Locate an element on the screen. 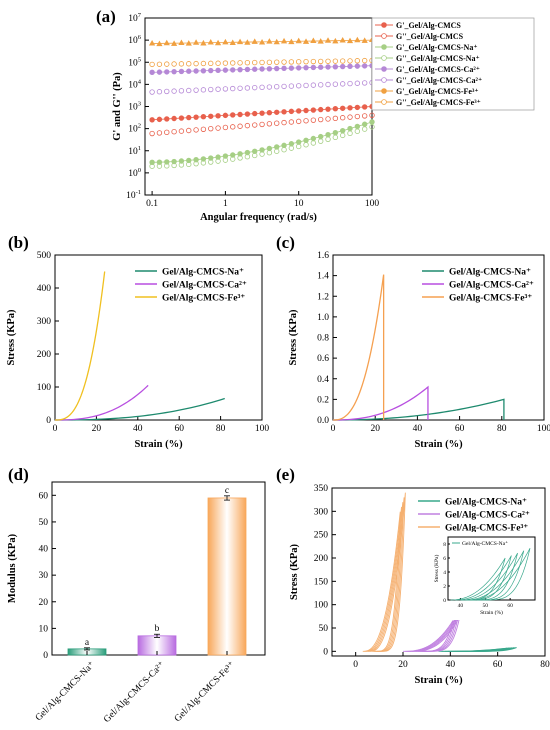 The image size is (550, 730). legend-entry: G'_Gel/Alg-CMCS-Na⁺ is located at coordinates (437, 47).